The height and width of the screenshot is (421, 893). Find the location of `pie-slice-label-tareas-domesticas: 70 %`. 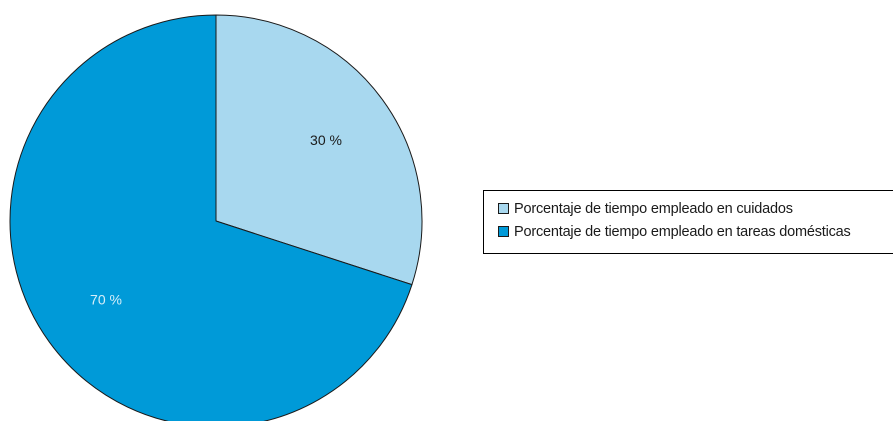

pie-slice-label-tareas-domesticas: 70 % is located at coordinates (106, 300).